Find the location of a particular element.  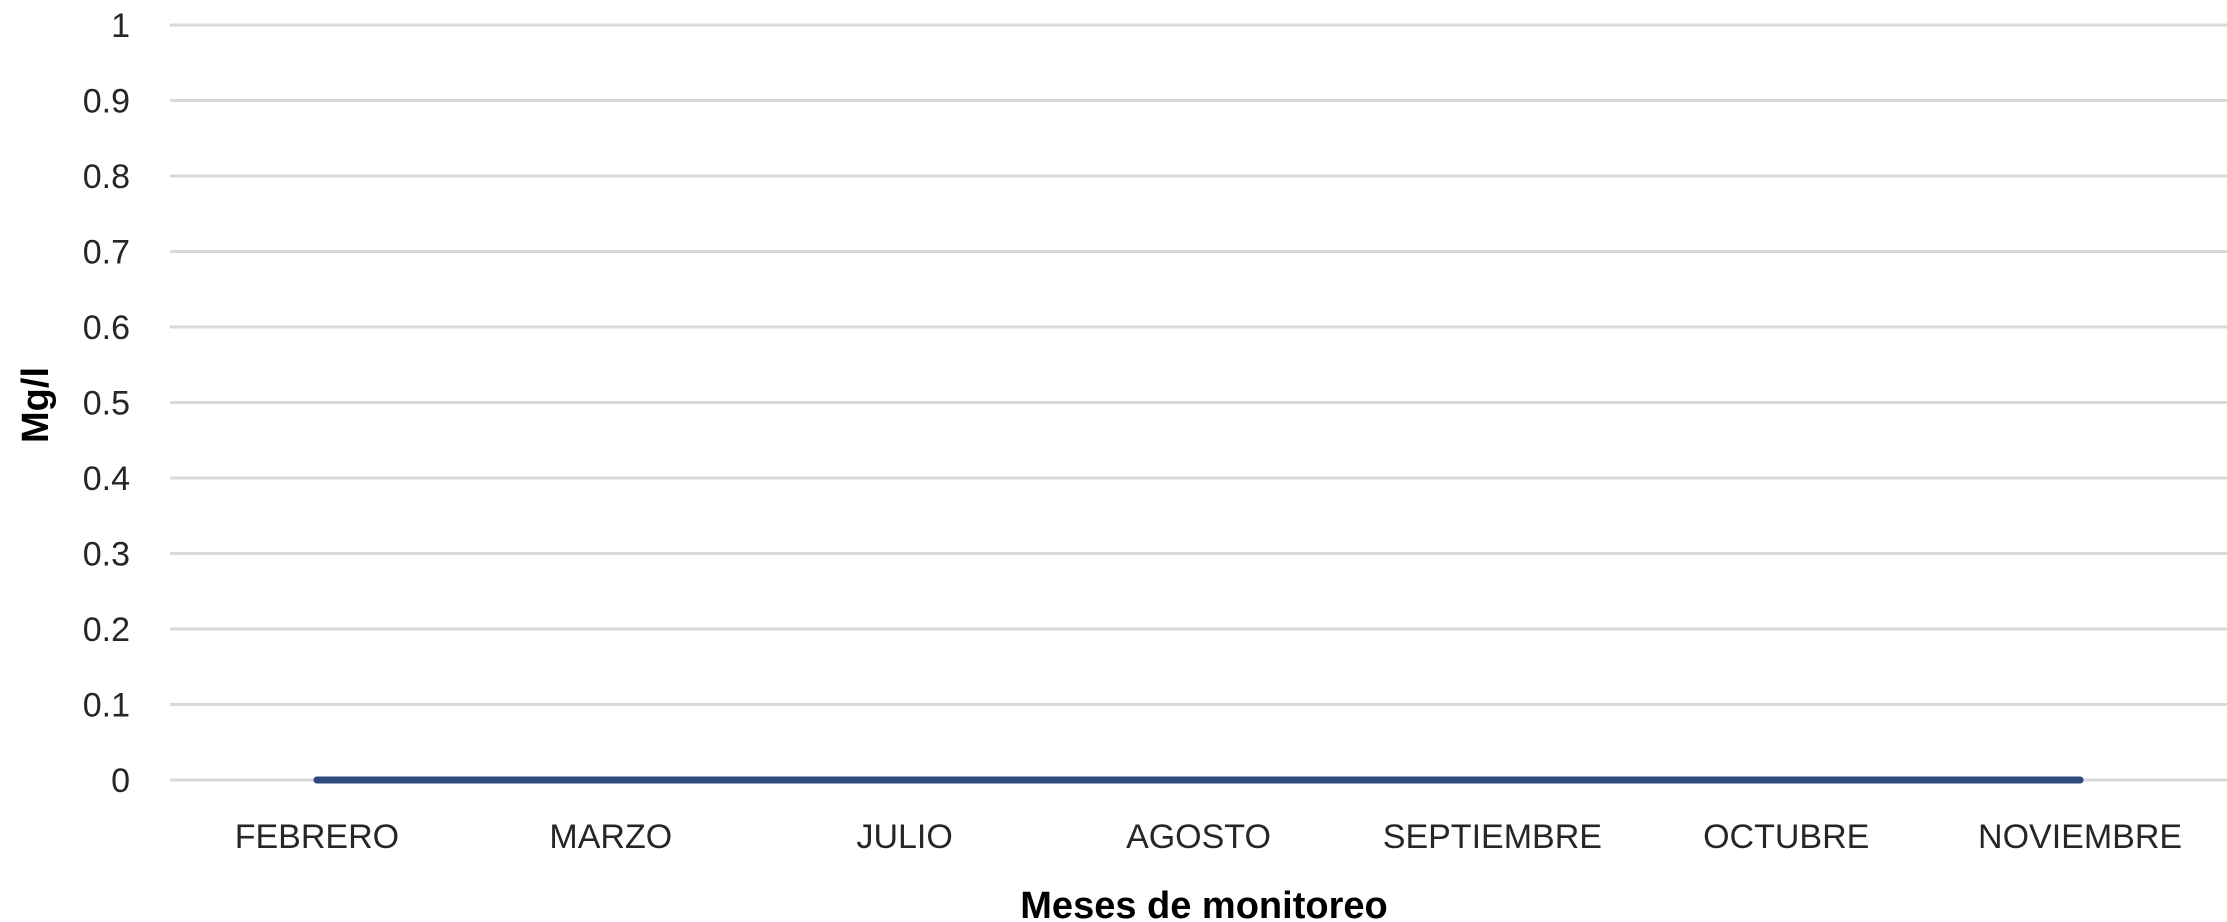

y-tick-label: 0.6 is located at coordinates (106, 328).